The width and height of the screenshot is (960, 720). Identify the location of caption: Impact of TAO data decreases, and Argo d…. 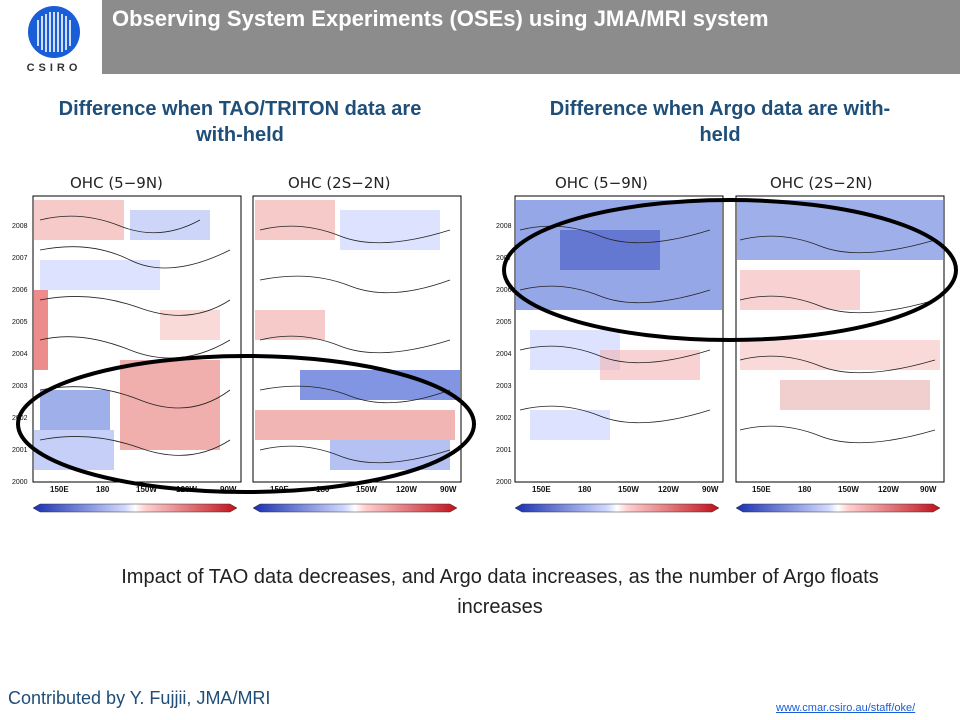
(500, 592).